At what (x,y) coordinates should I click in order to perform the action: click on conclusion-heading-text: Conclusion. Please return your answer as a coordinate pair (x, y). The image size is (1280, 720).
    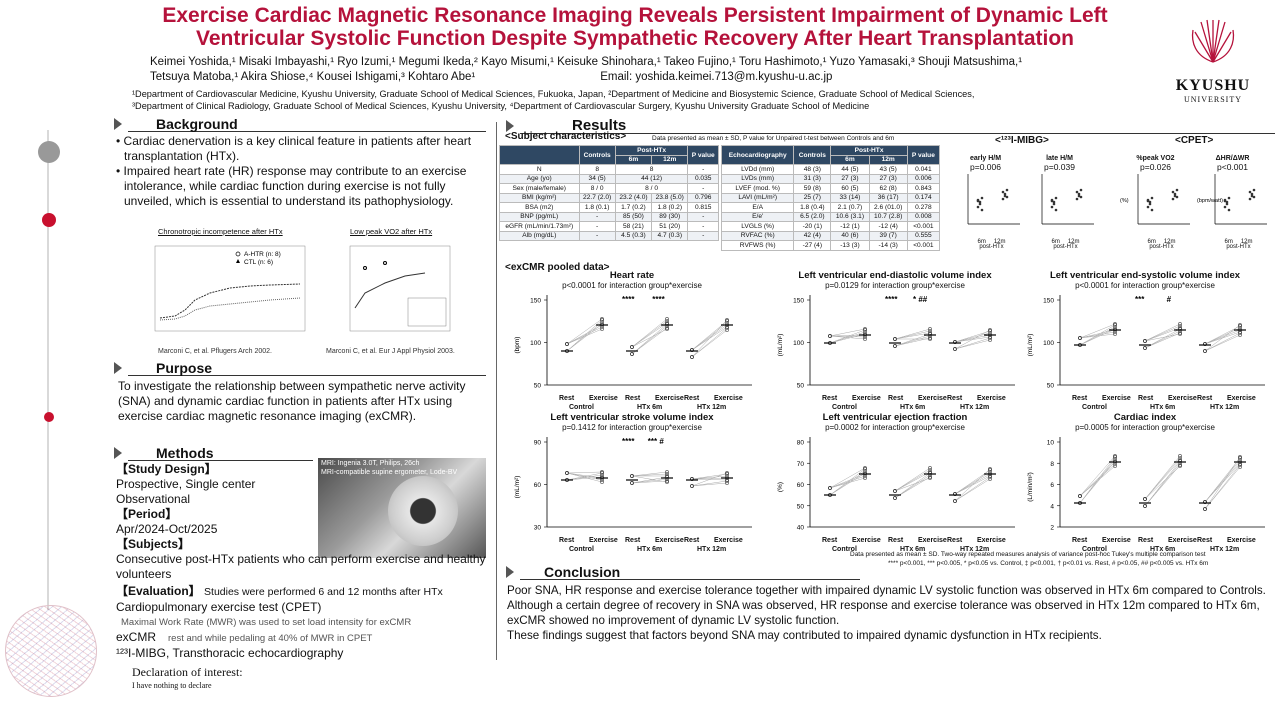
    Looking at the image, I should click on (582, 572).